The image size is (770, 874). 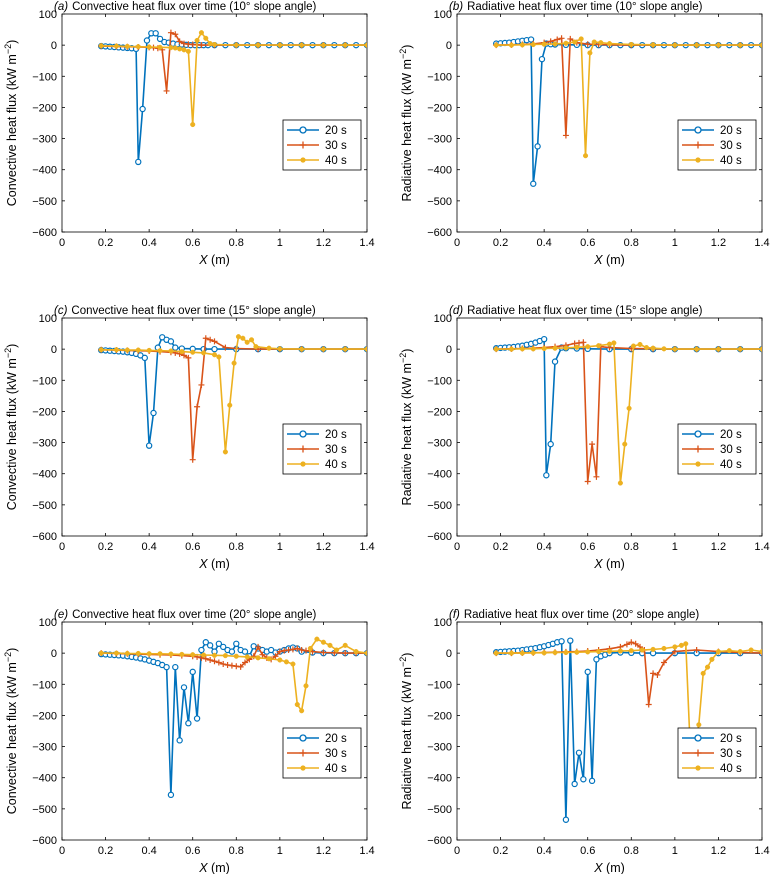 What do you see at coordinates (609, 867) in the screenshot?
I see `x-axis-label: X (m)` at bounding box center [609, 867].